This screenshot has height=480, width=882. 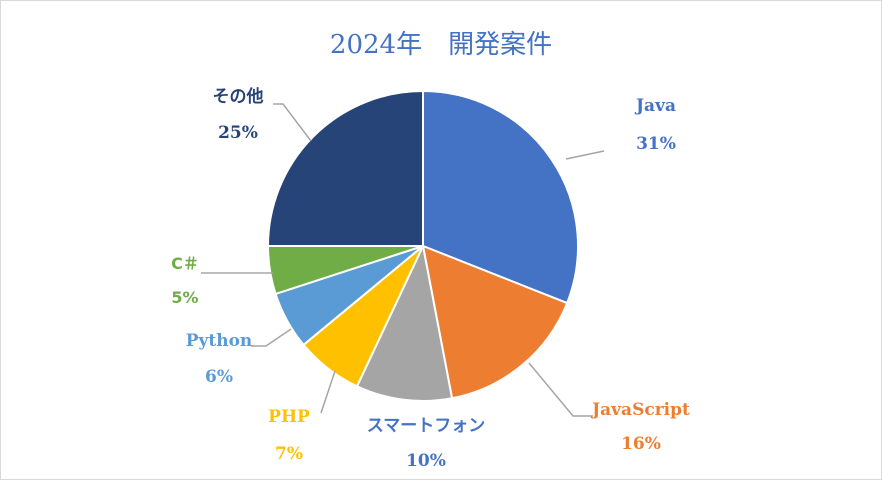 What do you see at coordinates (219, 377) in the screenshot?
I see `data-label-percent: 6%` at bounding box center [219, 377].